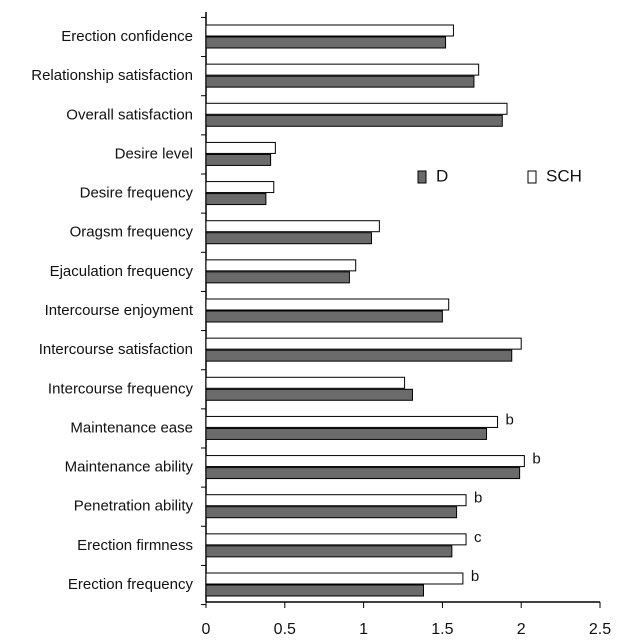  What do you see at coordinates (564, 175) in the screenshot?
I see `legend-label: SCH` at bounding box center [564, 175].